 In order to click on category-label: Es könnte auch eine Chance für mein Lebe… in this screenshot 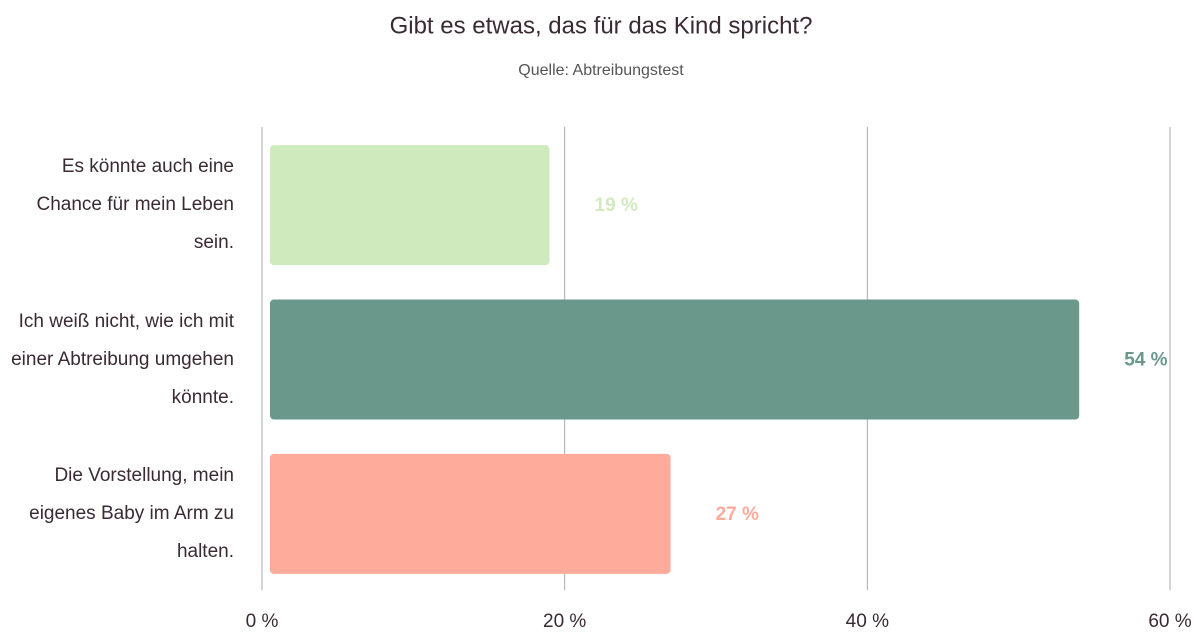, I will do `click(135, 205)`.